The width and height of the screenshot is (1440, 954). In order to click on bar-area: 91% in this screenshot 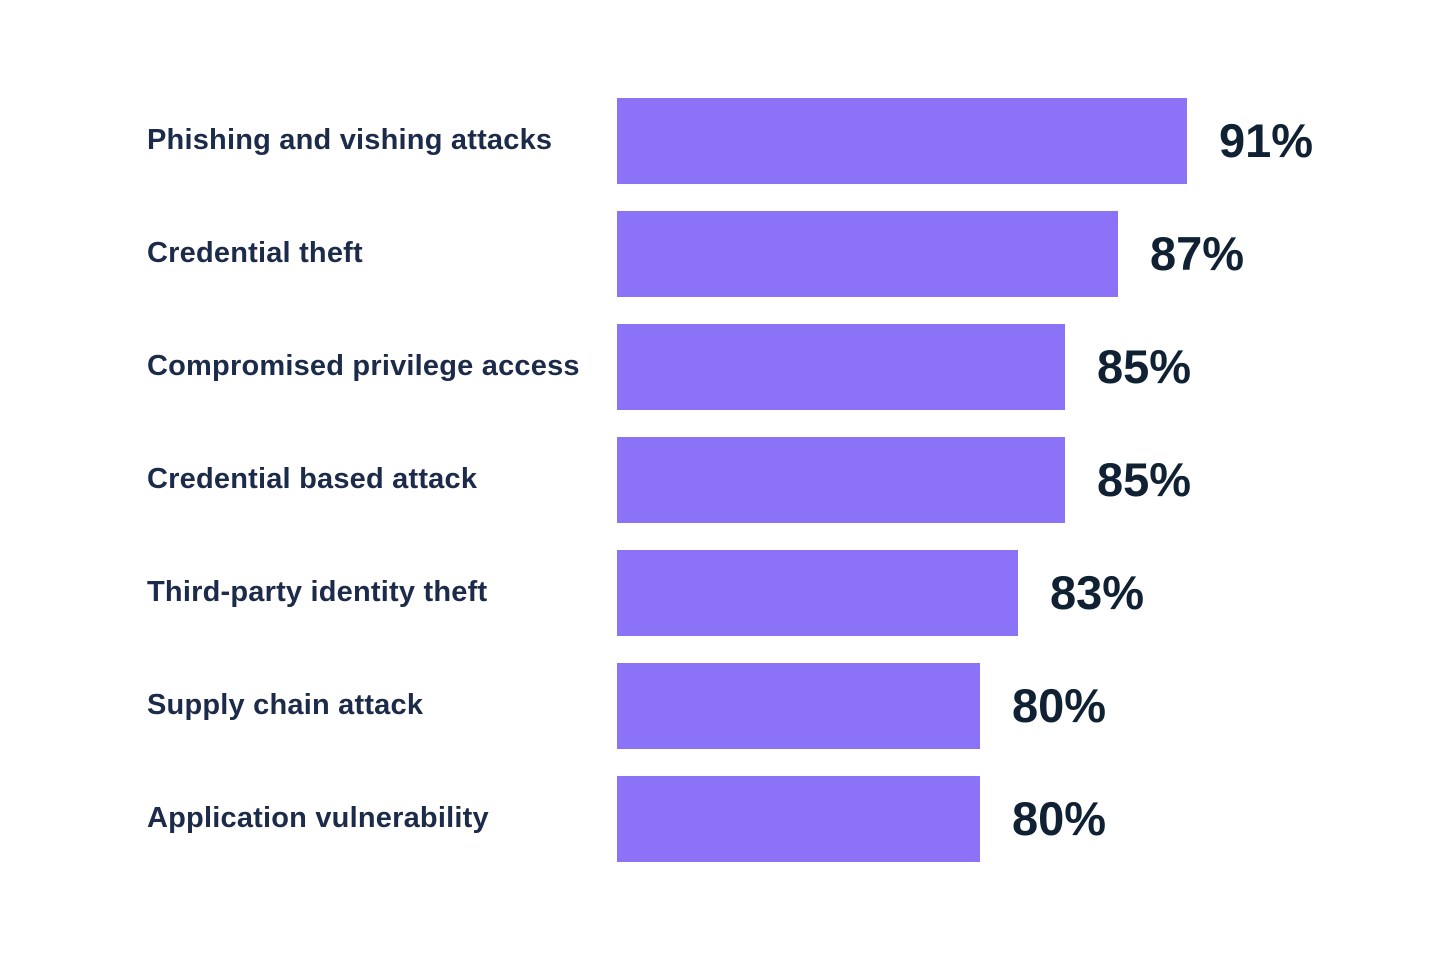, I will do `click(965, 140)`.